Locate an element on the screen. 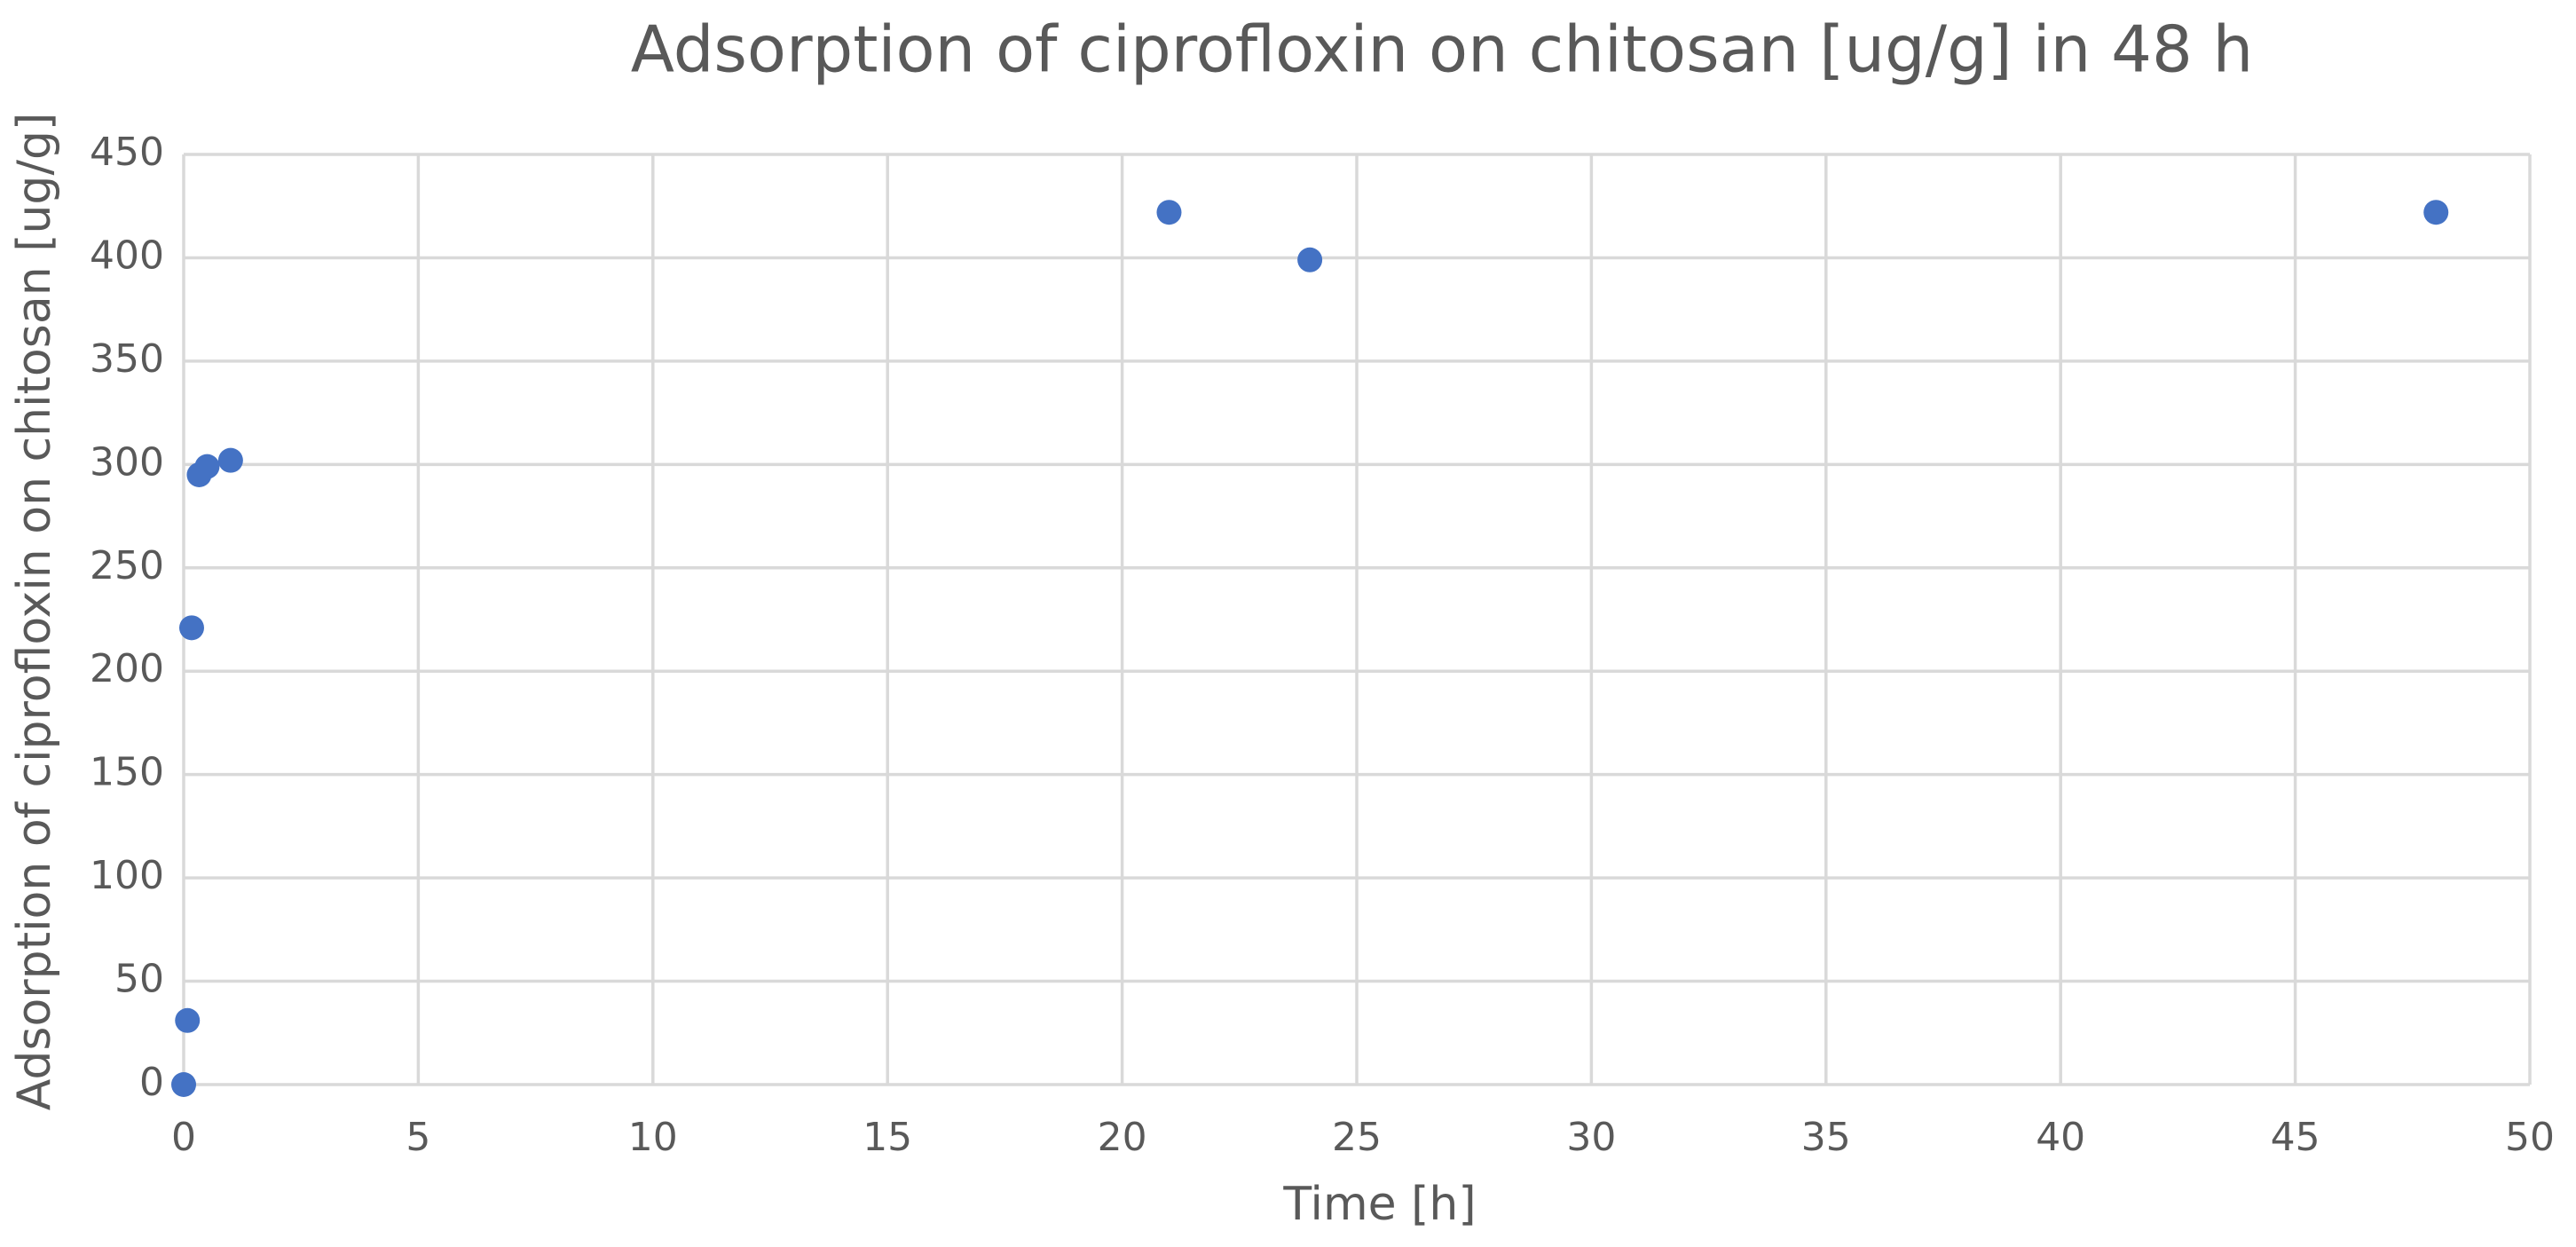 The width and height of the screenshot is (2576, 1247). y-tick-label: 100 is located at coordinates (127, 875).